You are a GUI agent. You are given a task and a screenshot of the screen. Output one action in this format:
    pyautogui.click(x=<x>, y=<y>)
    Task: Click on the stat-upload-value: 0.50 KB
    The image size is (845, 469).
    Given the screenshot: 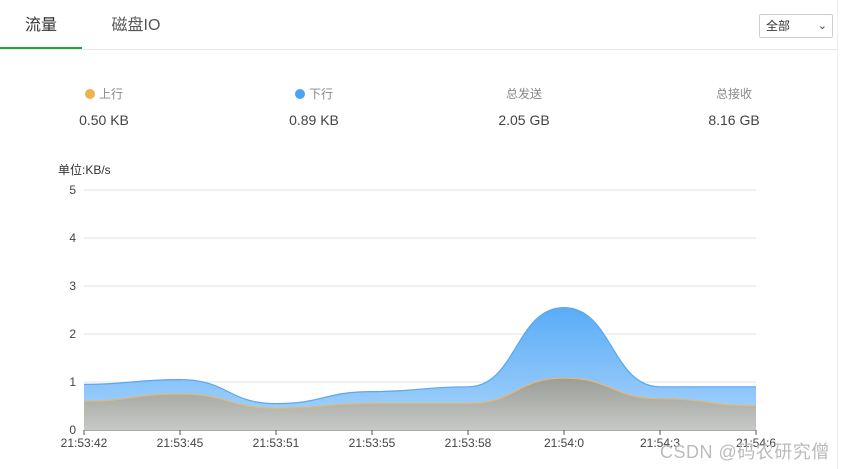 What is the action you would take?
    pyautogui.click(x=104, y=120)
    